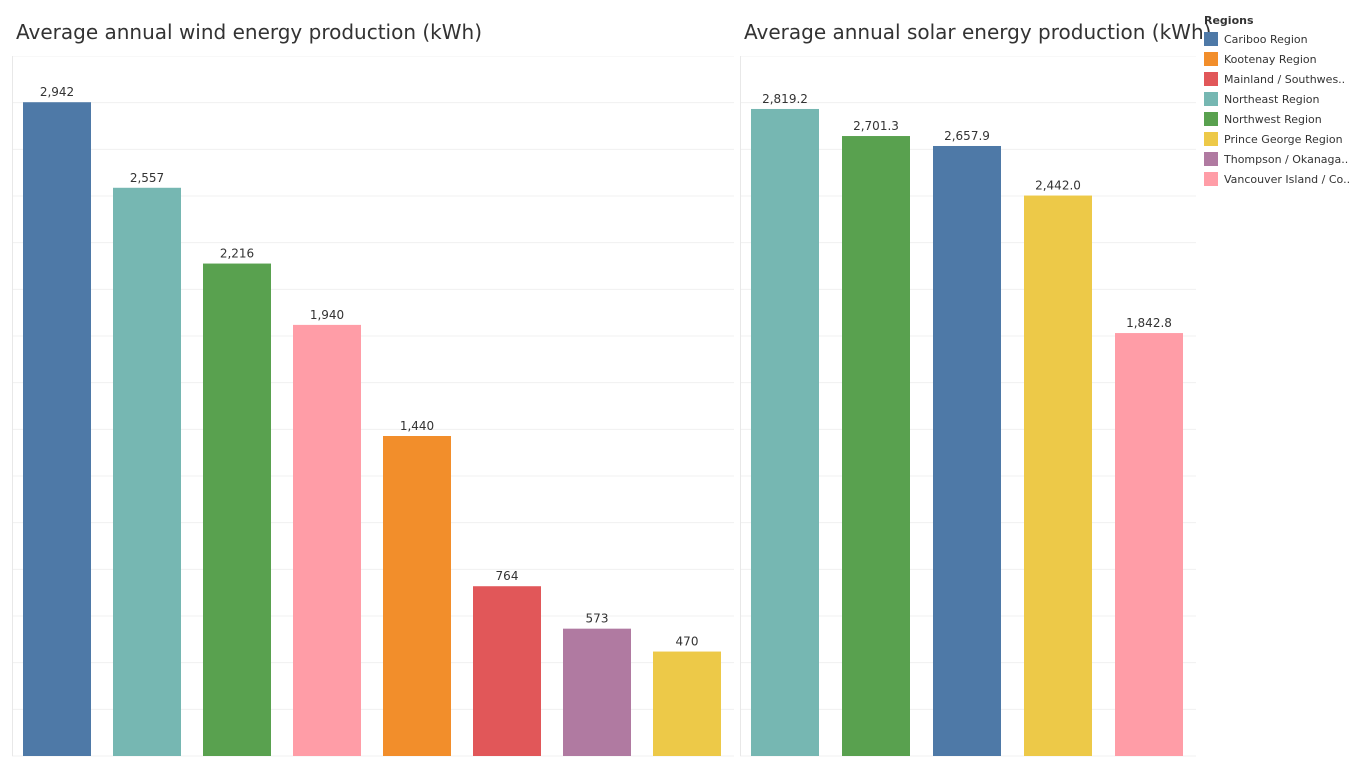  Describe the element at coordinates (1272, 99) in the screenshot. I see `legend-label: Northeast Region` at that location.